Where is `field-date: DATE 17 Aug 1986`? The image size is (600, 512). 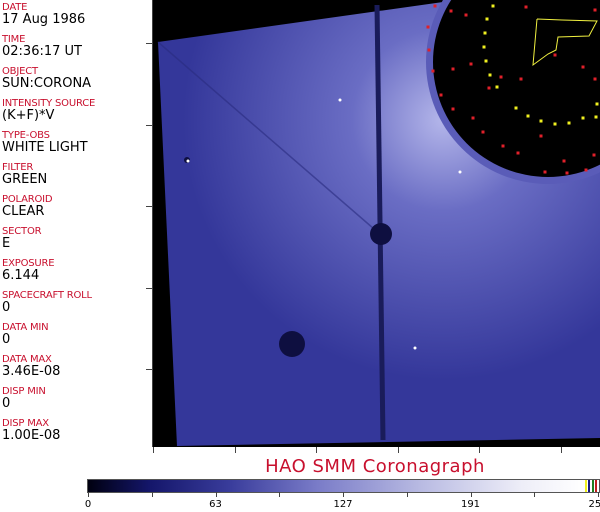
field-date: DATE 17 Aug 1986 is located at coordinates (43, 14).